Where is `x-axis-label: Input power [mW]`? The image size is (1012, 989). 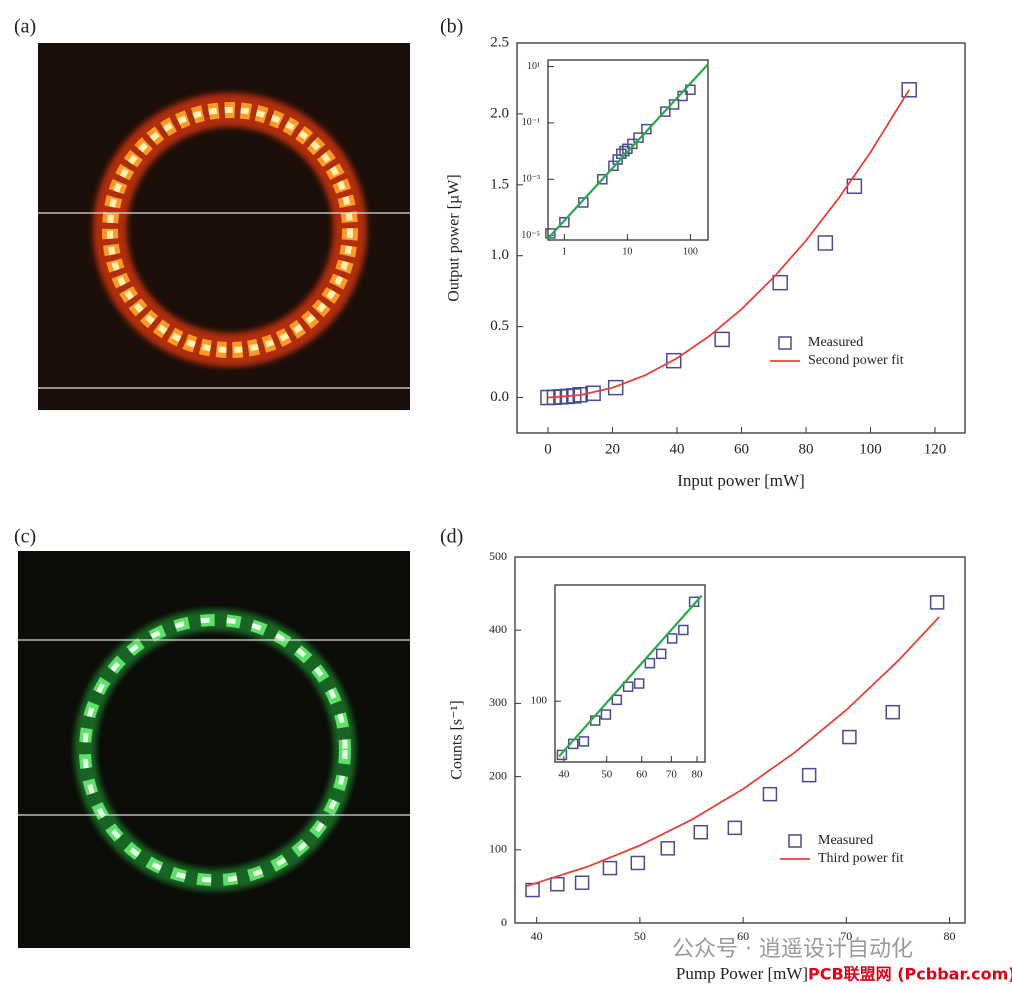
x-axis-label: Input power [mW] is located at coordinates (740, 480).